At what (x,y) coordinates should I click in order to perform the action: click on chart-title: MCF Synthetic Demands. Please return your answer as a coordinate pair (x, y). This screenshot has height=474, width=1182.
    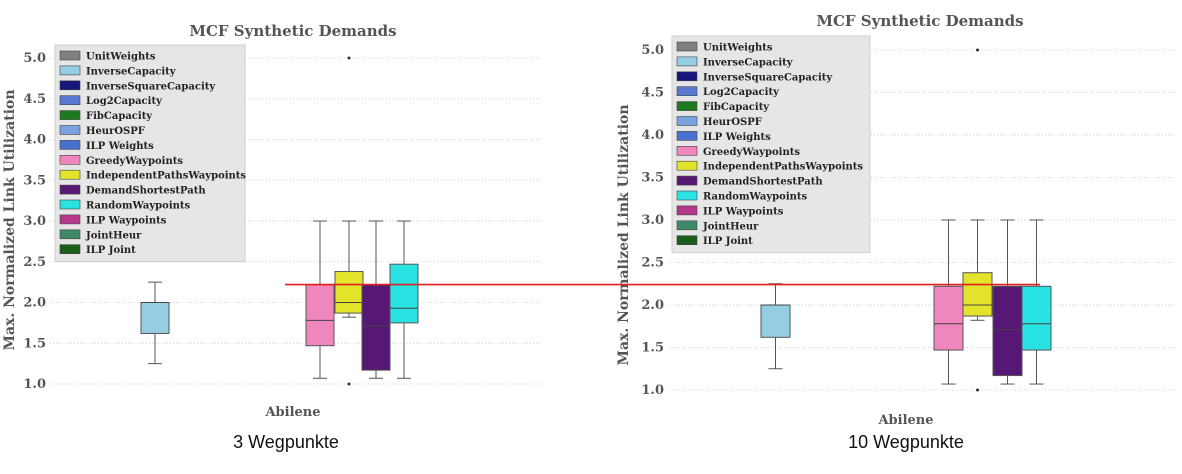
    Looking at the image, I should click on (292, 31).